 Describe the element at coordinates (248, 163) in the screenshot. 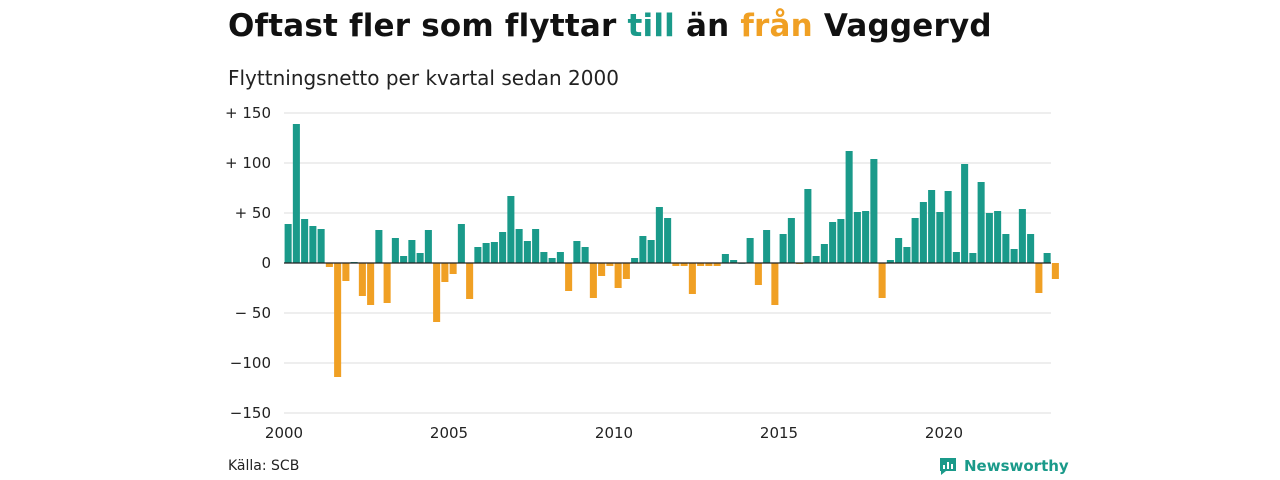

I see `y-tick-label: + 100` at that location.